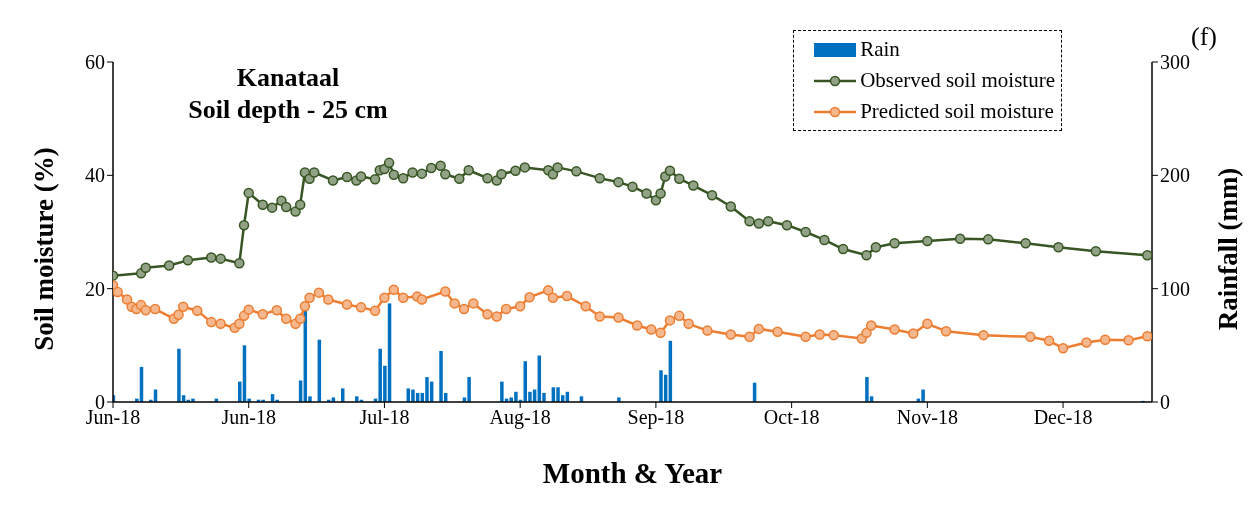 The image size is (1255, 506). I want to click on y2-tick-label: 300, so click(1175, 62).